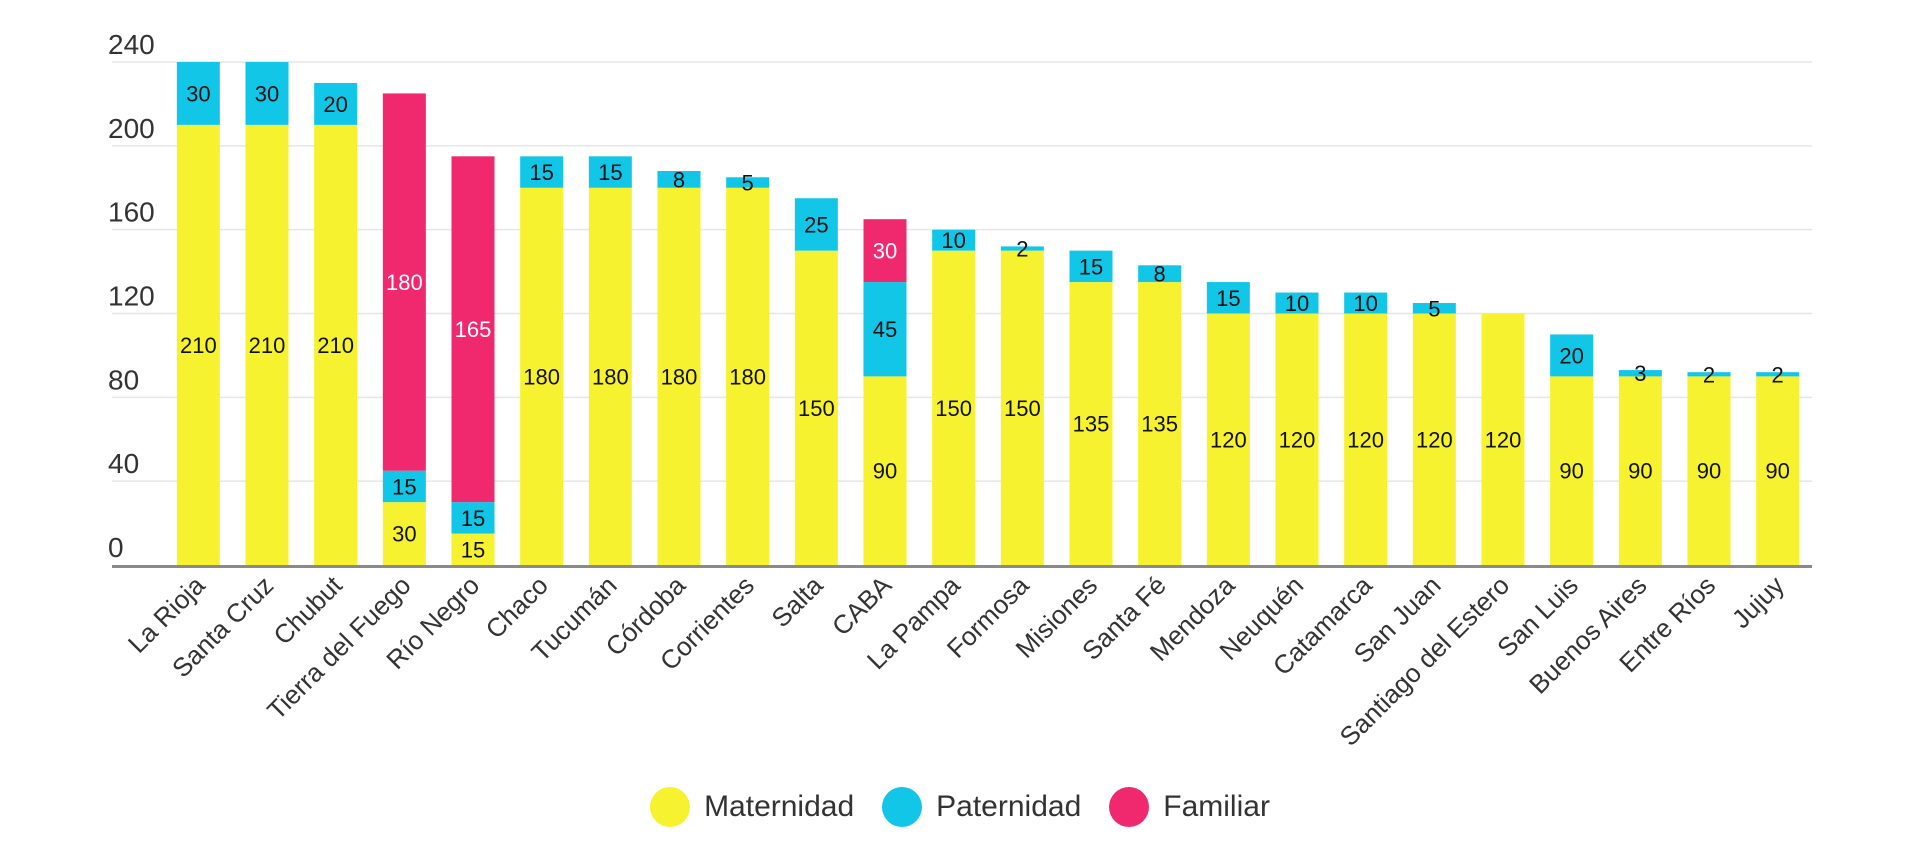 This screenshot has height=857, width=1920. I want to click on bar-caba-paternidad, so click(885, 329).